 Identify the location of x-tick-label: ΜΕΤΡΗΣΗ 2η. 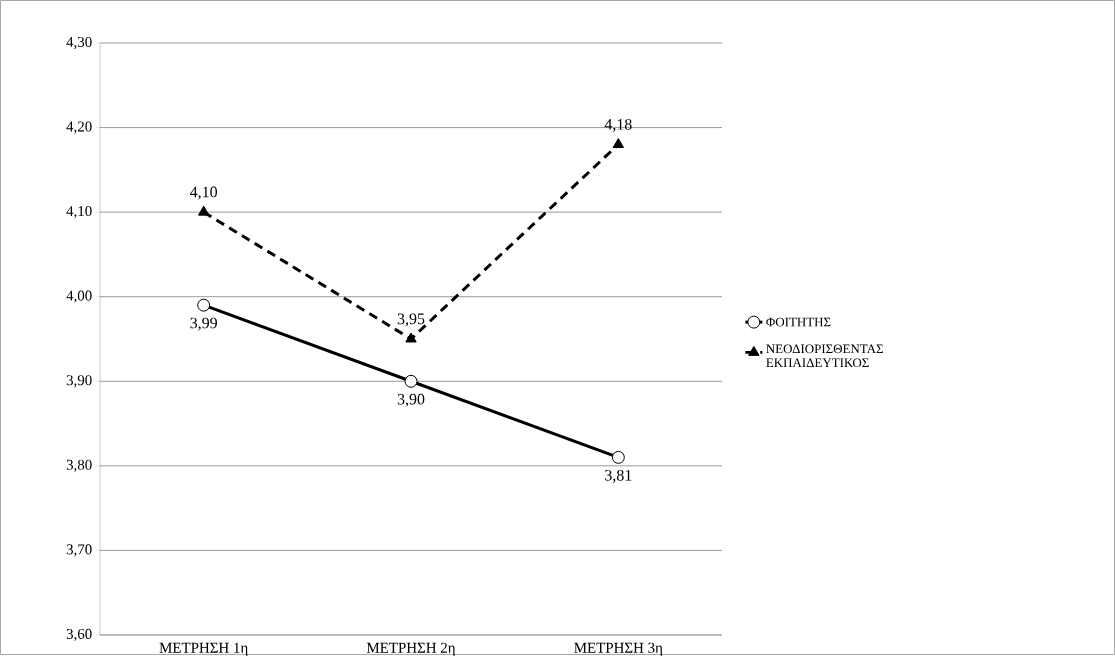
(410, 649).